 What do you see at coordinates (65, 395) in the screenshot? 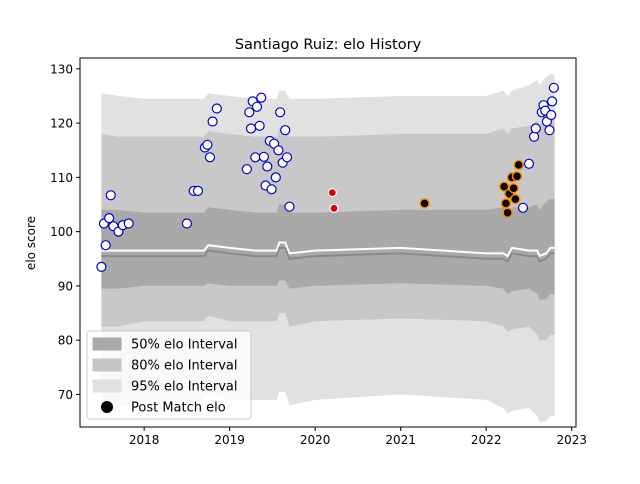
I see `y-tick-label: 70` at bounding box center [65, 395].